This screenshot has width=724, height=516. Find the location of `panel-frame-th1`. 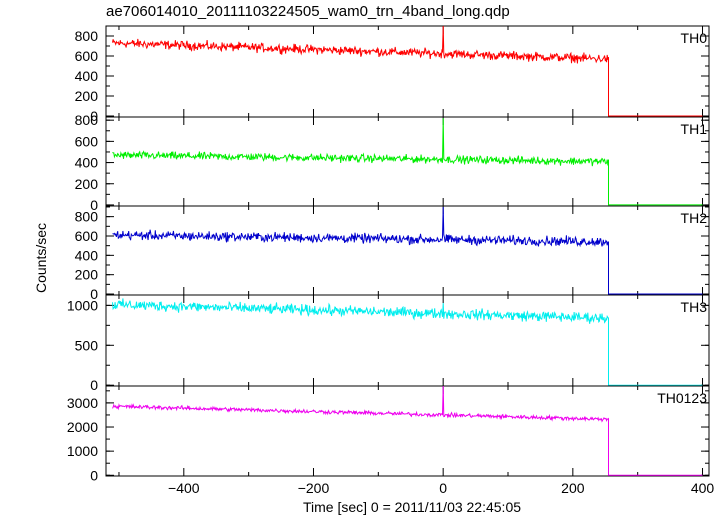

panel-frame-th1 is located at coordinates (407, 161).